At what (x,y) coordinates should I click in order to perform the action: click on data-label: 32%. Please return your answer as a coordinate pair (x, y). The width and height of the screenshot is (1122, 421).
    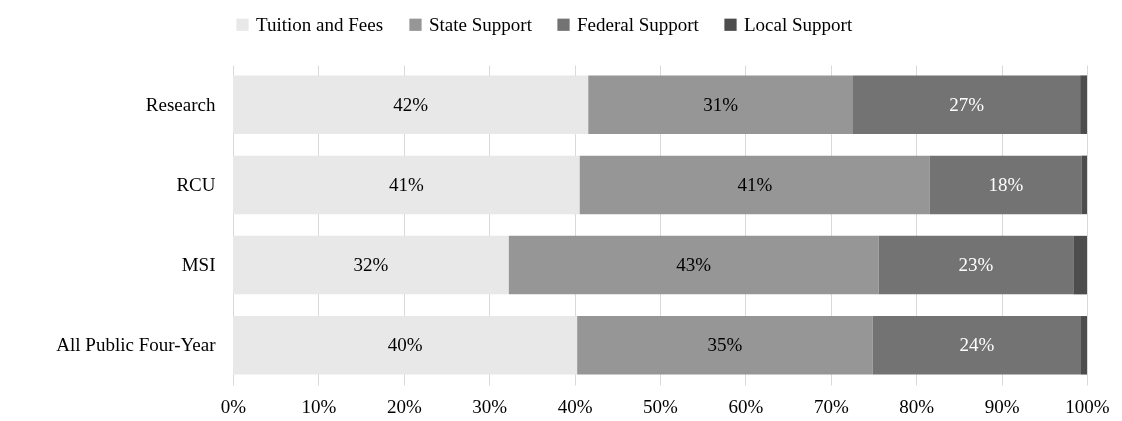
    Looking at the image, I should click on (371, 265).